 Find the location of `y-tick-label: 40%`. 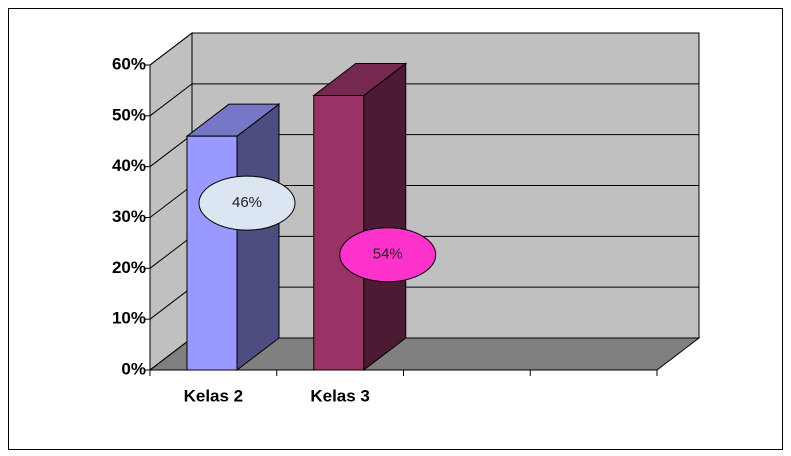

y-tick-label: 40% is located at coordinates (129, 165).